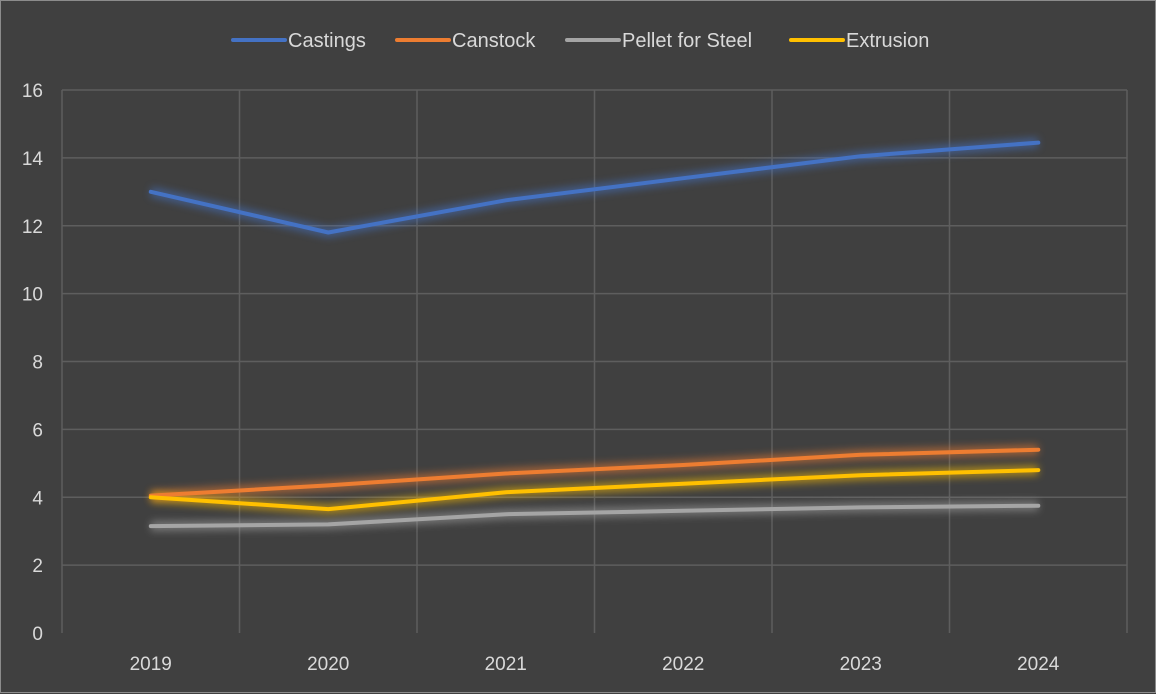 This screenshot has height=694, width=1156. Describe the element at coordinates (687, 41) in the screenshot. I see `legend-label-pellet-for-steel: Pellet for Steel` at that location.